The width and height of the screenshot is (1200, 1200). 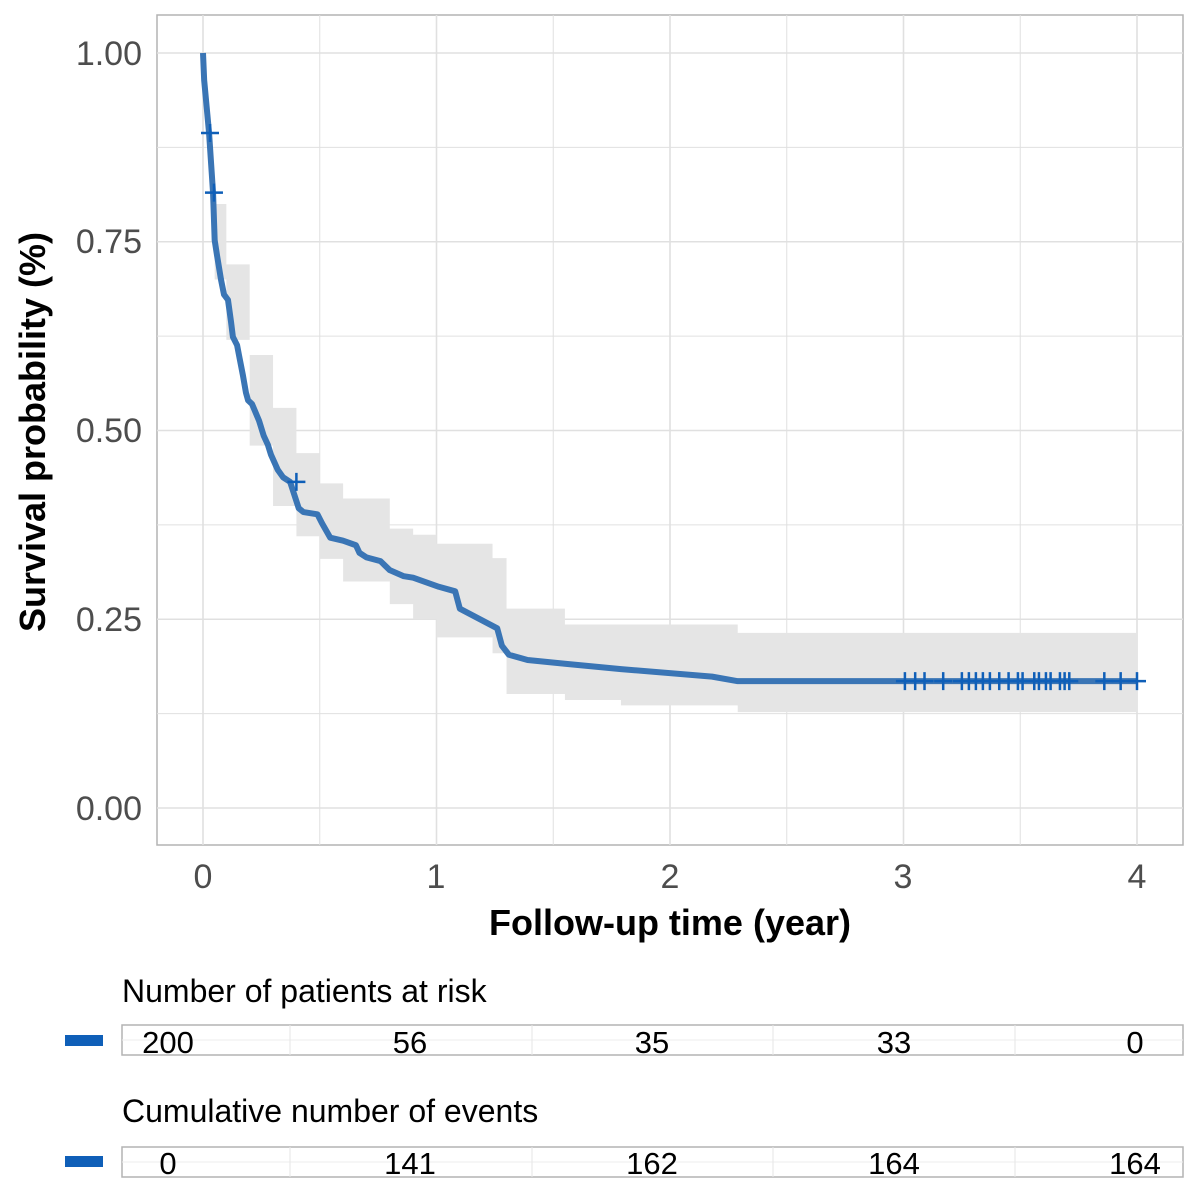 What do you see at coordinates (167, 1163) in the screenshot?
I see `events-value: 0` at bounding box center [167, 1163].